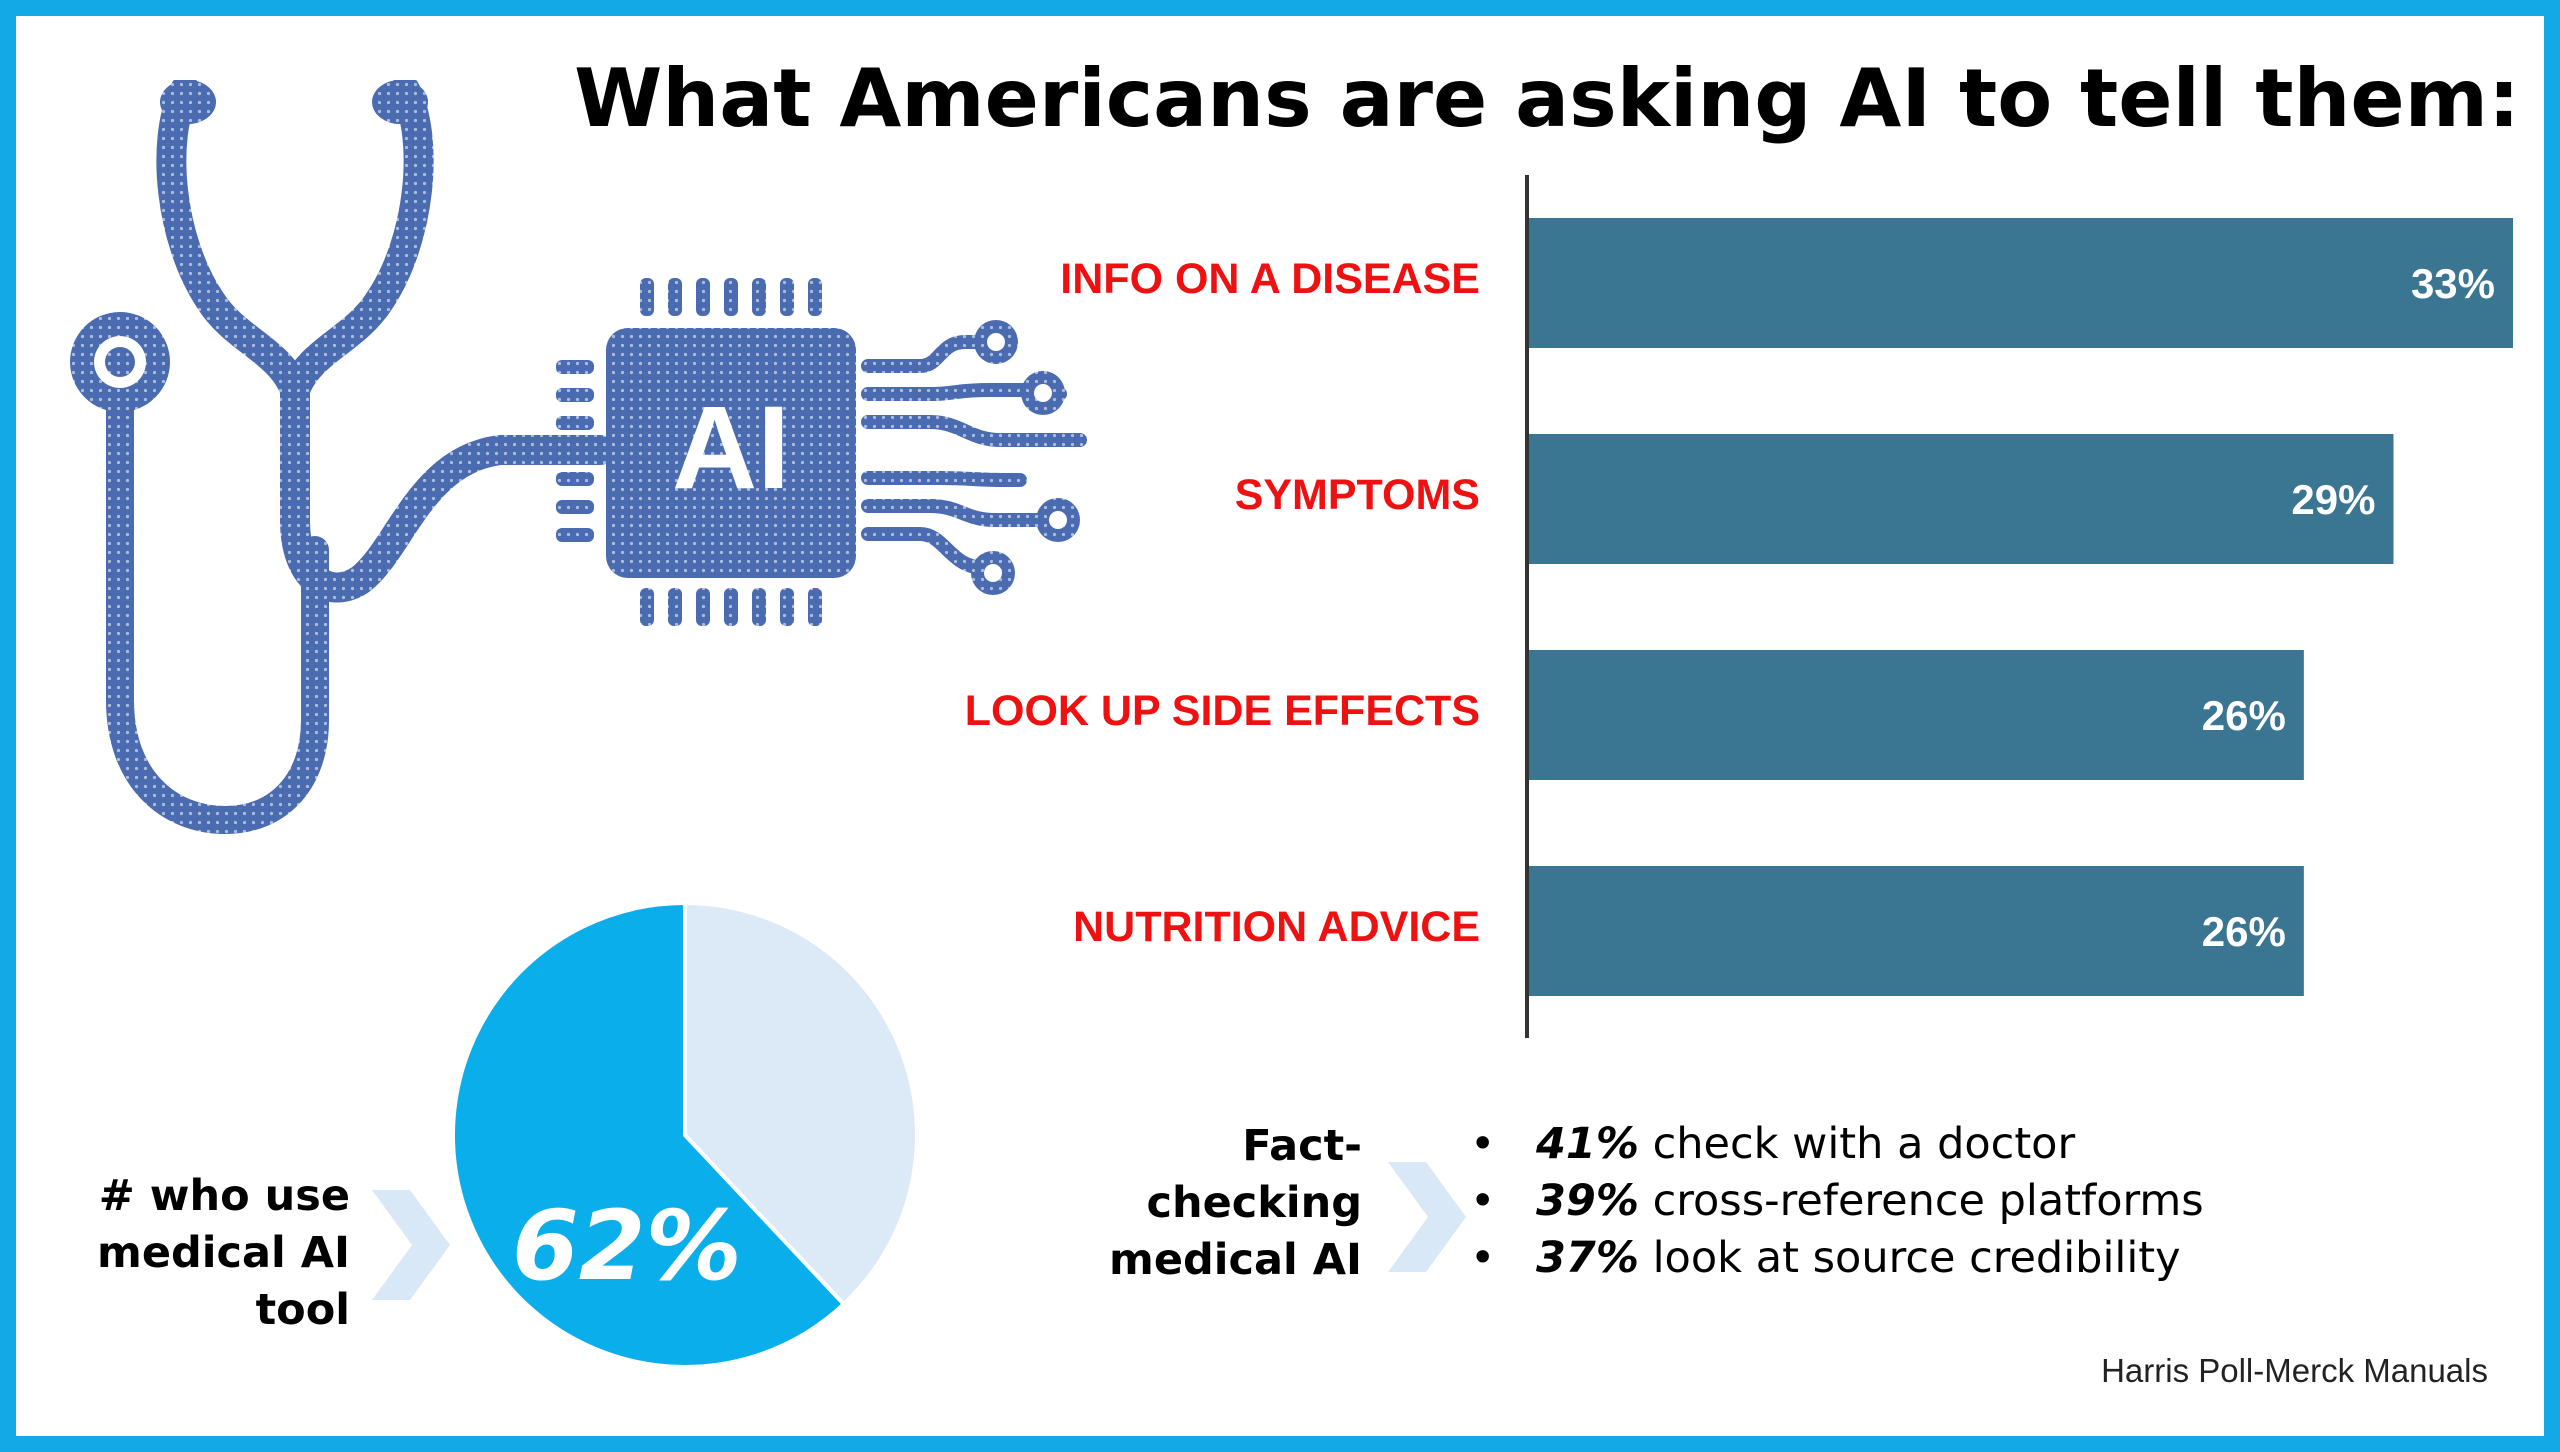  I want to click on fact-check-item: • 39% cross-reference platforms, so click(1837, 1201).